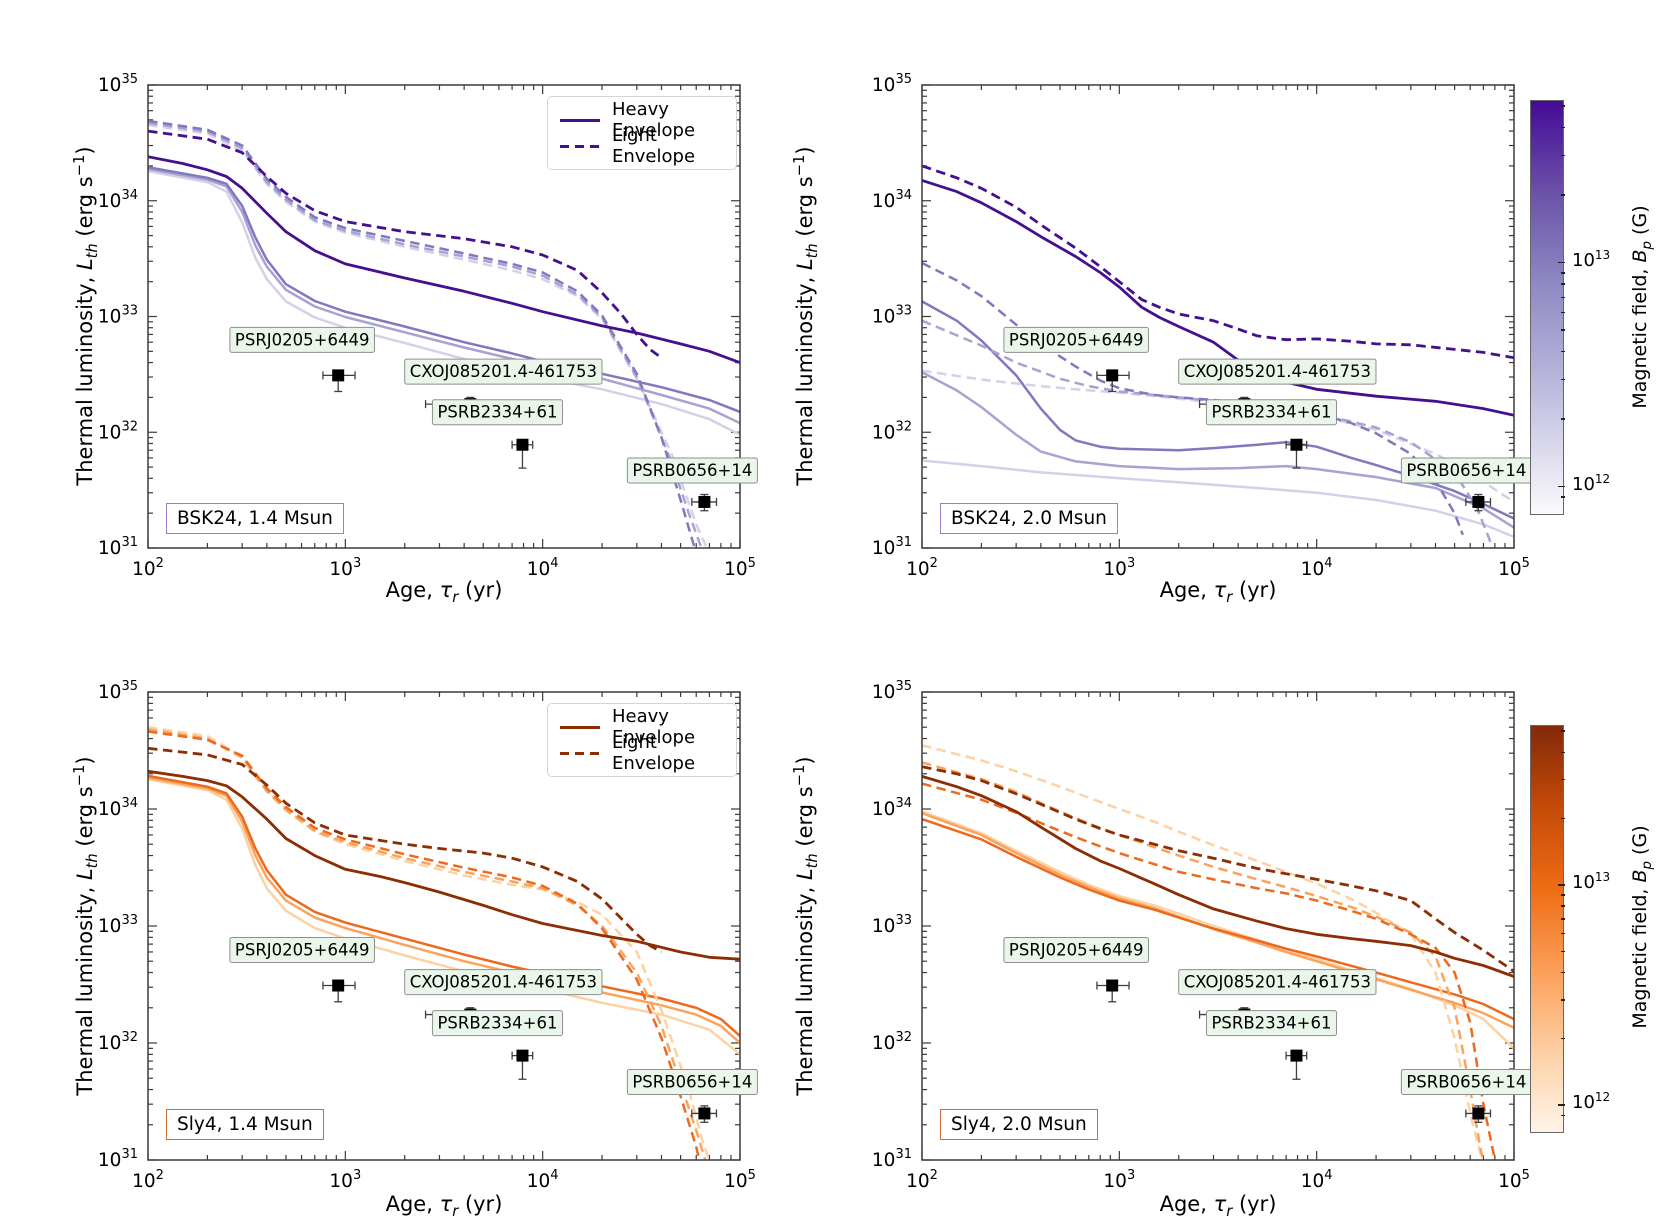  I want to click on colorbar-gradient, so click(1547, 307).